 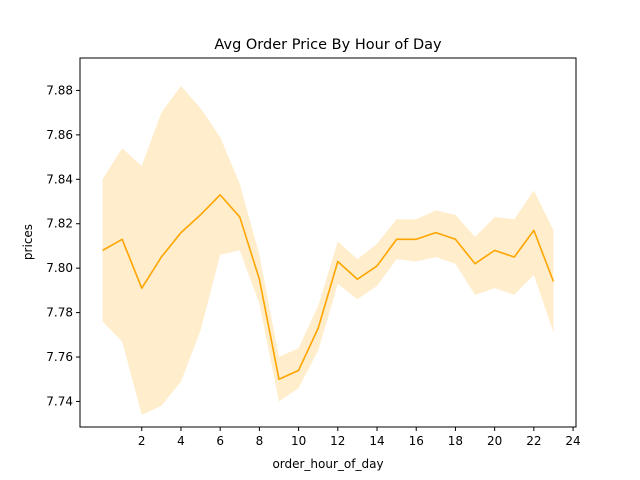 I want to click on y-tick-label: 7.84, so click(x=59, y=179).